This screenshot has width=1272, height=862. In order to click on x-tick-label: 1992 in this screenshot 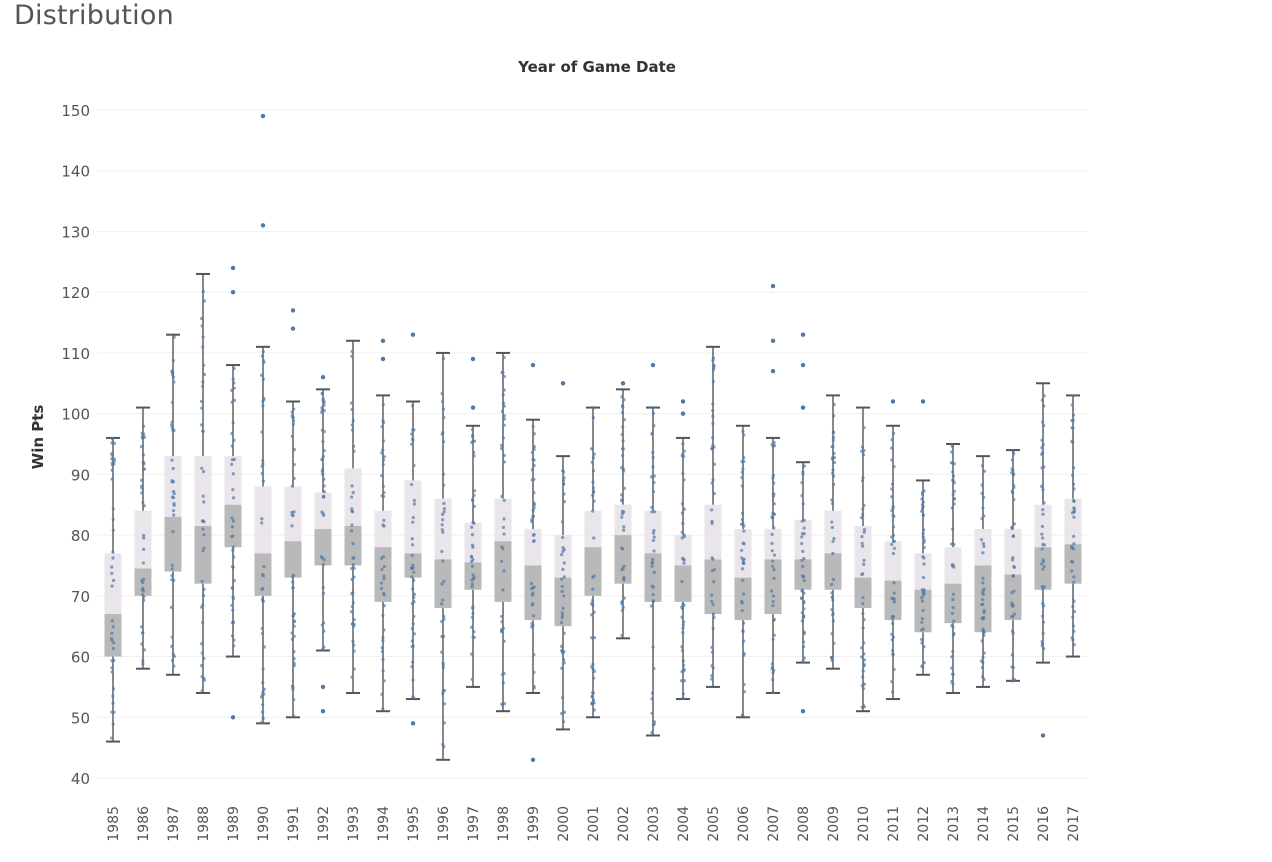, I will do `click(324, 824)`.